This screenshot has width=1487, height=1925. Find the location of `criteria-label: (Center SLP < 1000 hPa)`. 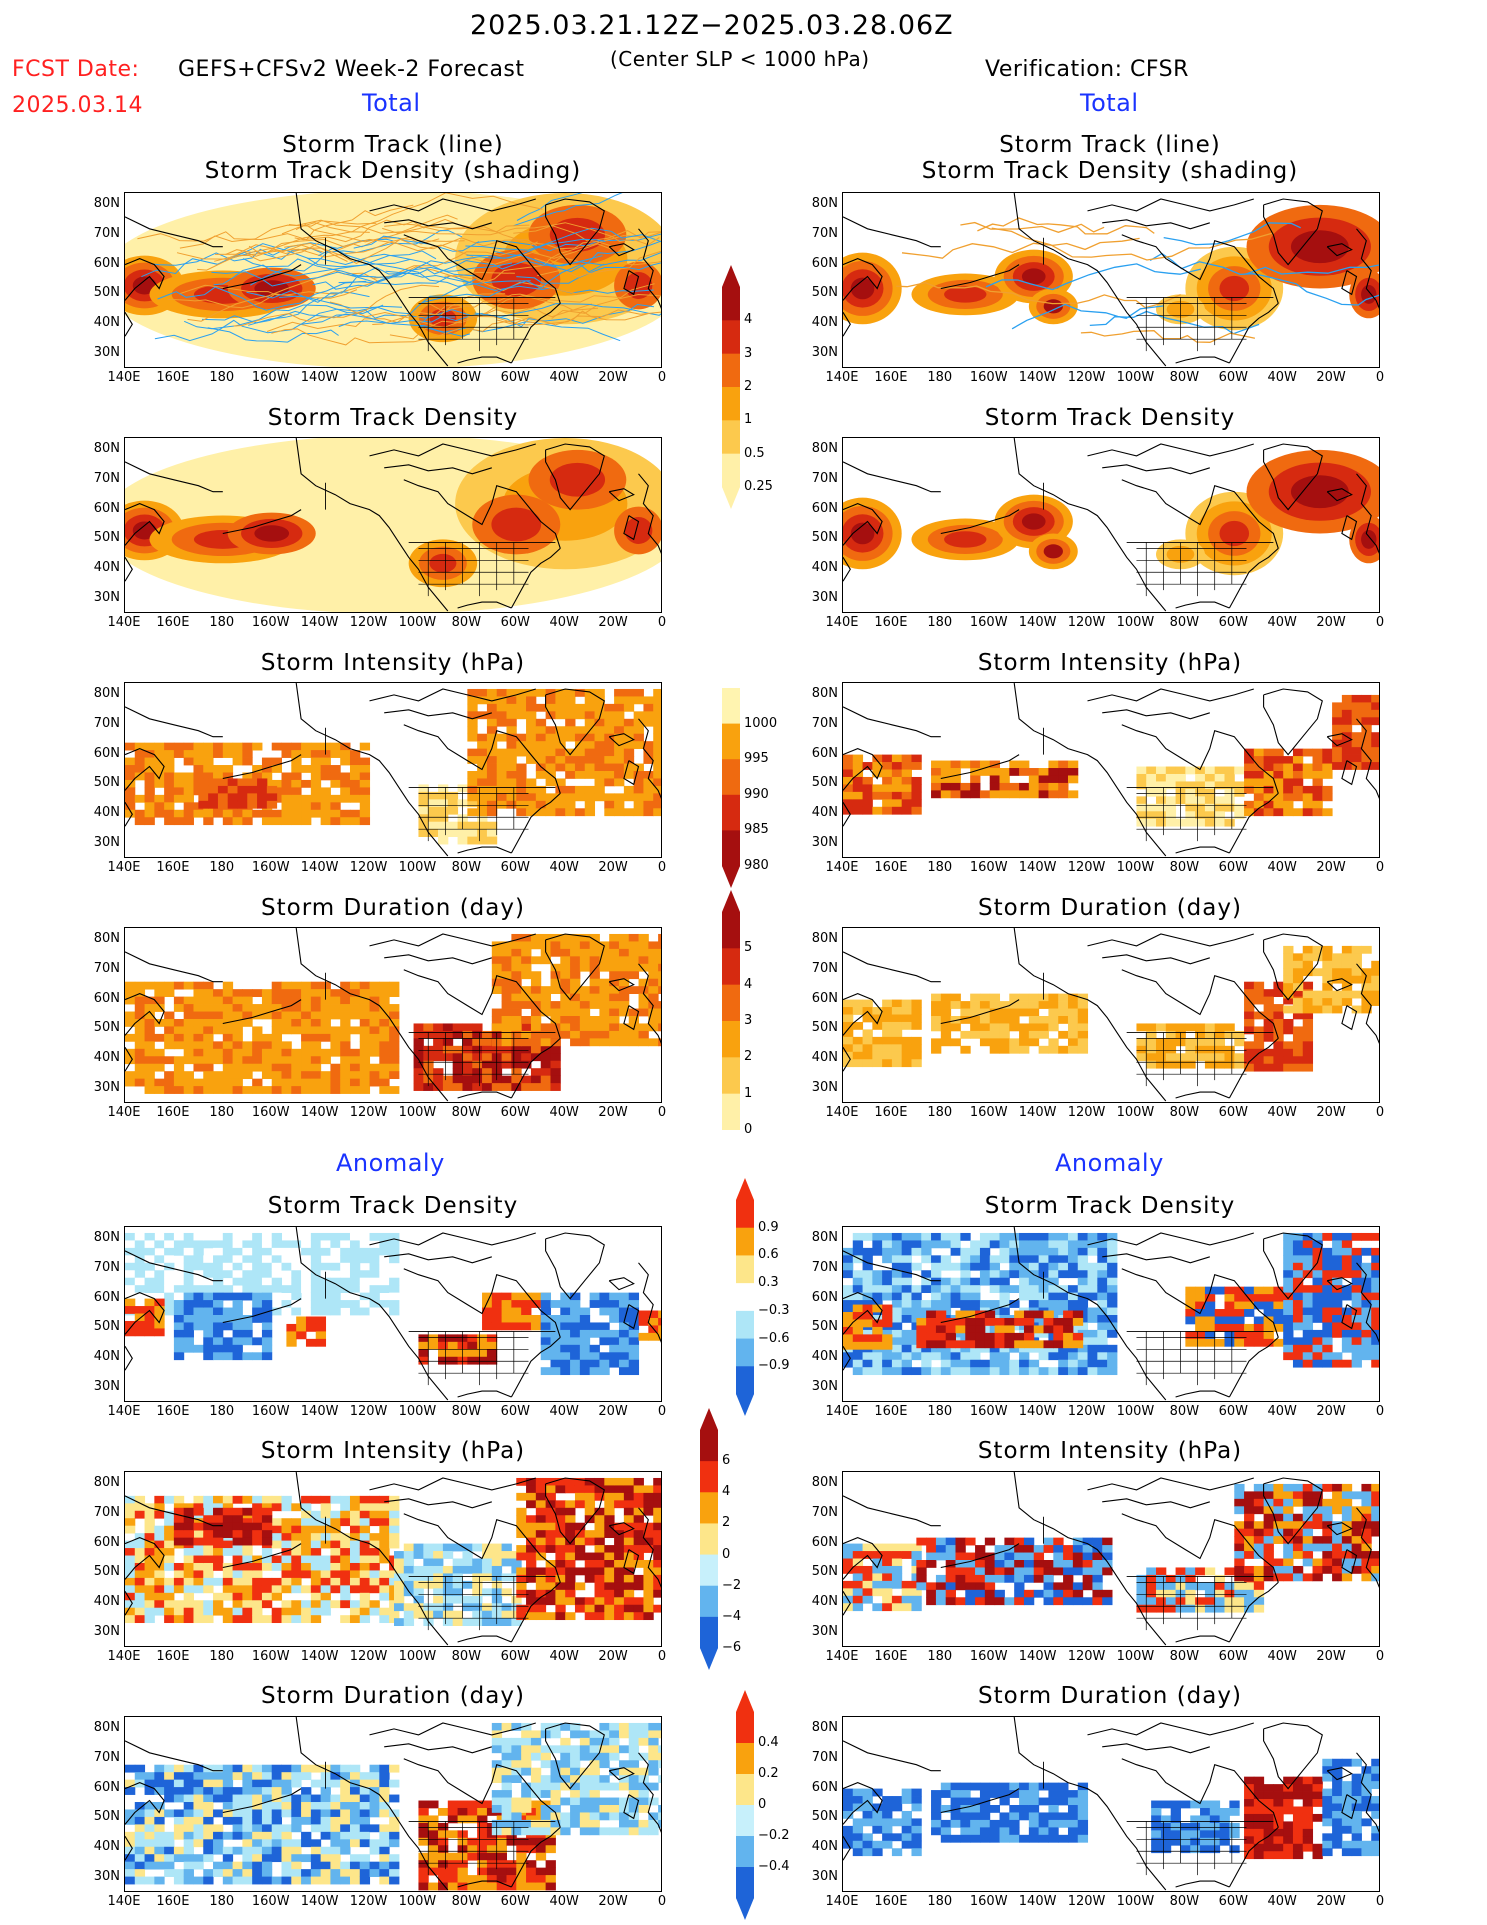

criteria-label: (Center SLP < 1000 hPa) is located at coordinates (740, 59).